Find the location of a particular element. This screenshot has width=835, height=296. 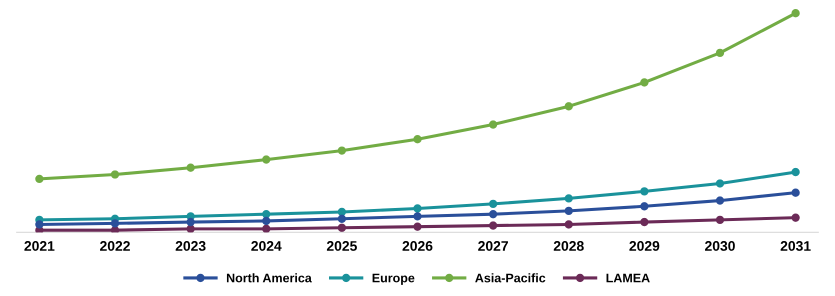

x-tick-label: 2026 is located at coordinates (417, 246).